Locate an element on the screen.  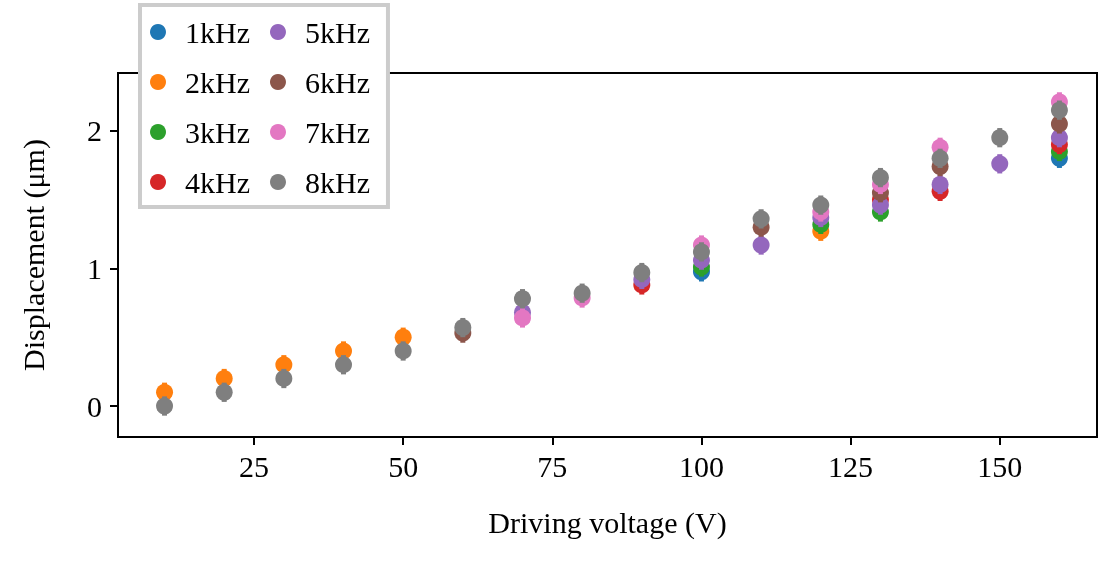
legend-label: 8kHz is located at coordinates (337, 182).